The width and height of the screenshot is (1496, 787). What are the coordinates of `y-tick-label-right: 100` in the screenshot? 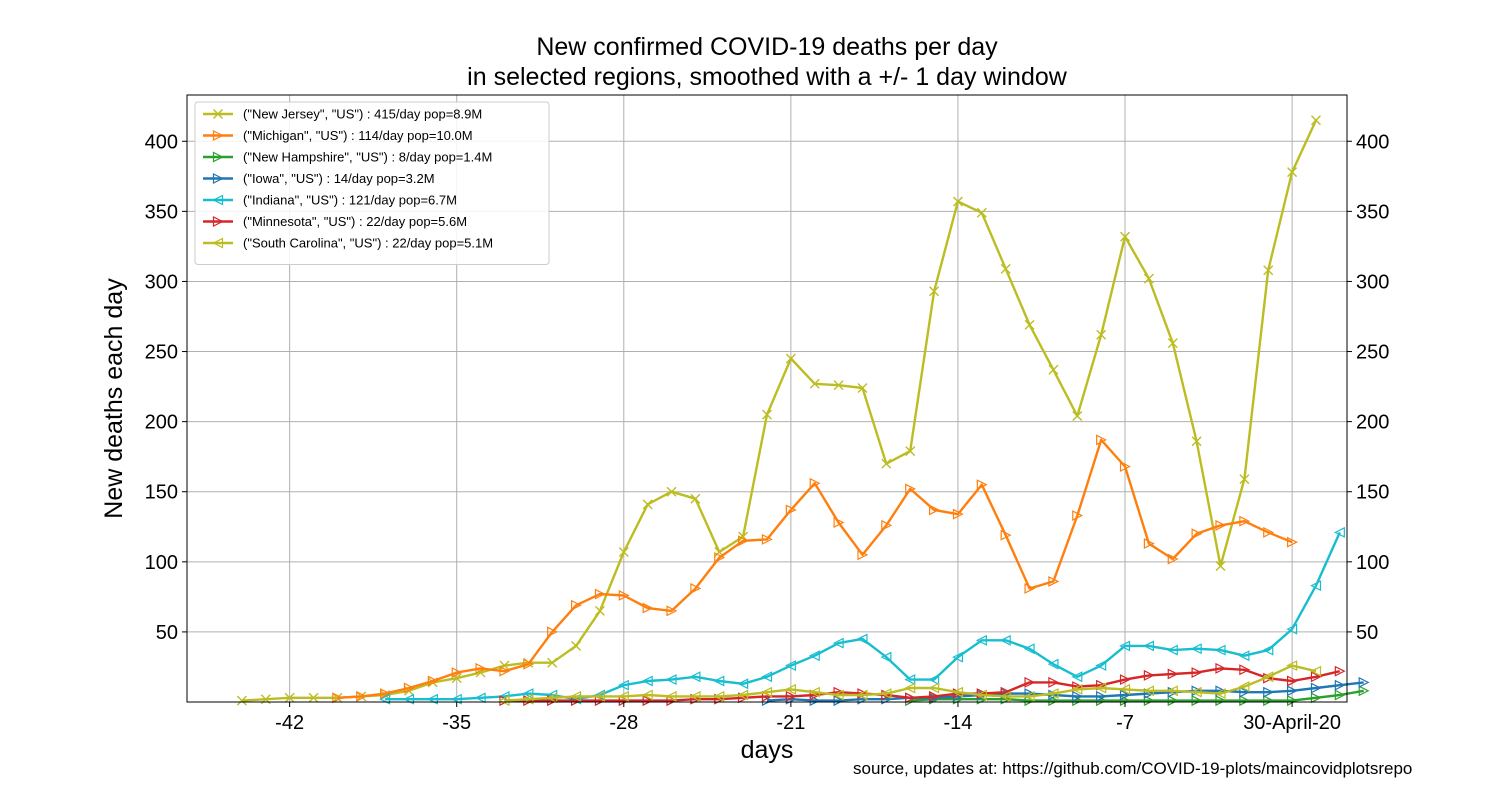 It's located at (1372, 563).